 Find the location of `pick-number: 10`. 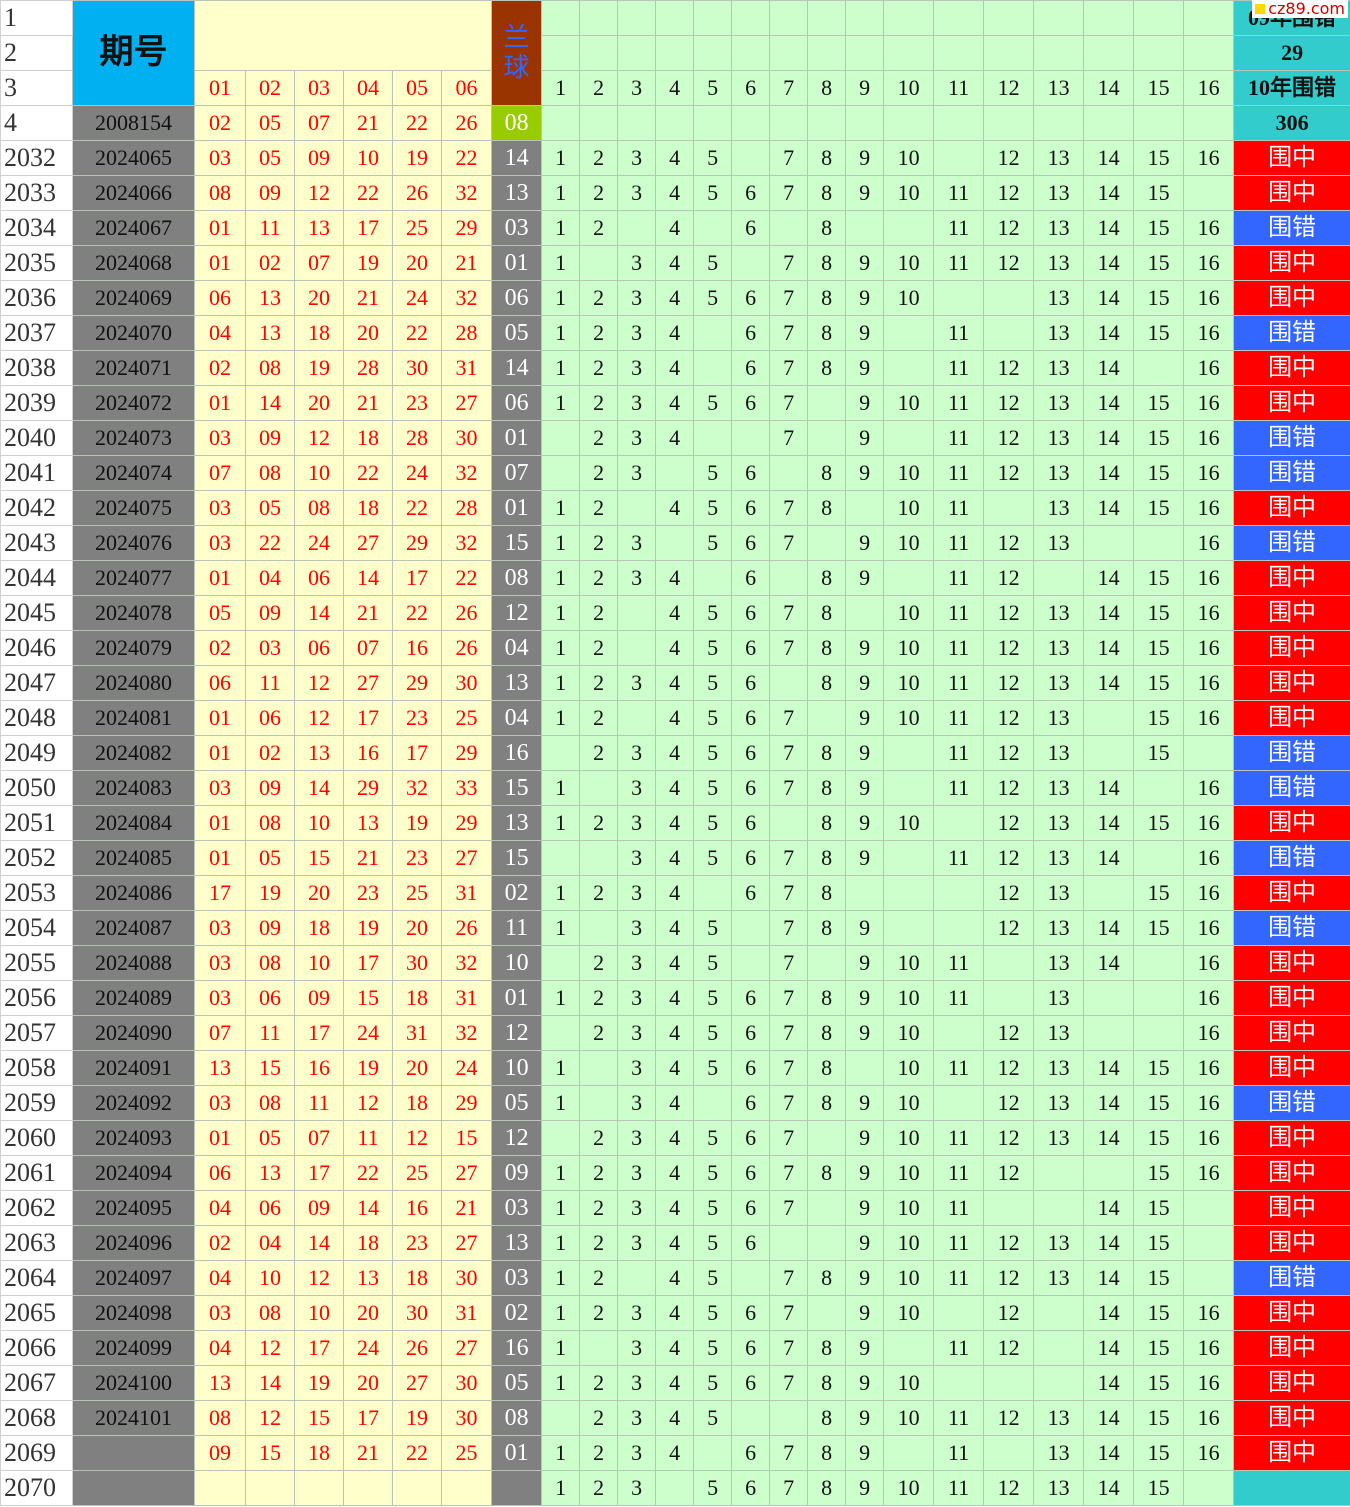

pick-number: 10 is located at coordinates (909, 543).